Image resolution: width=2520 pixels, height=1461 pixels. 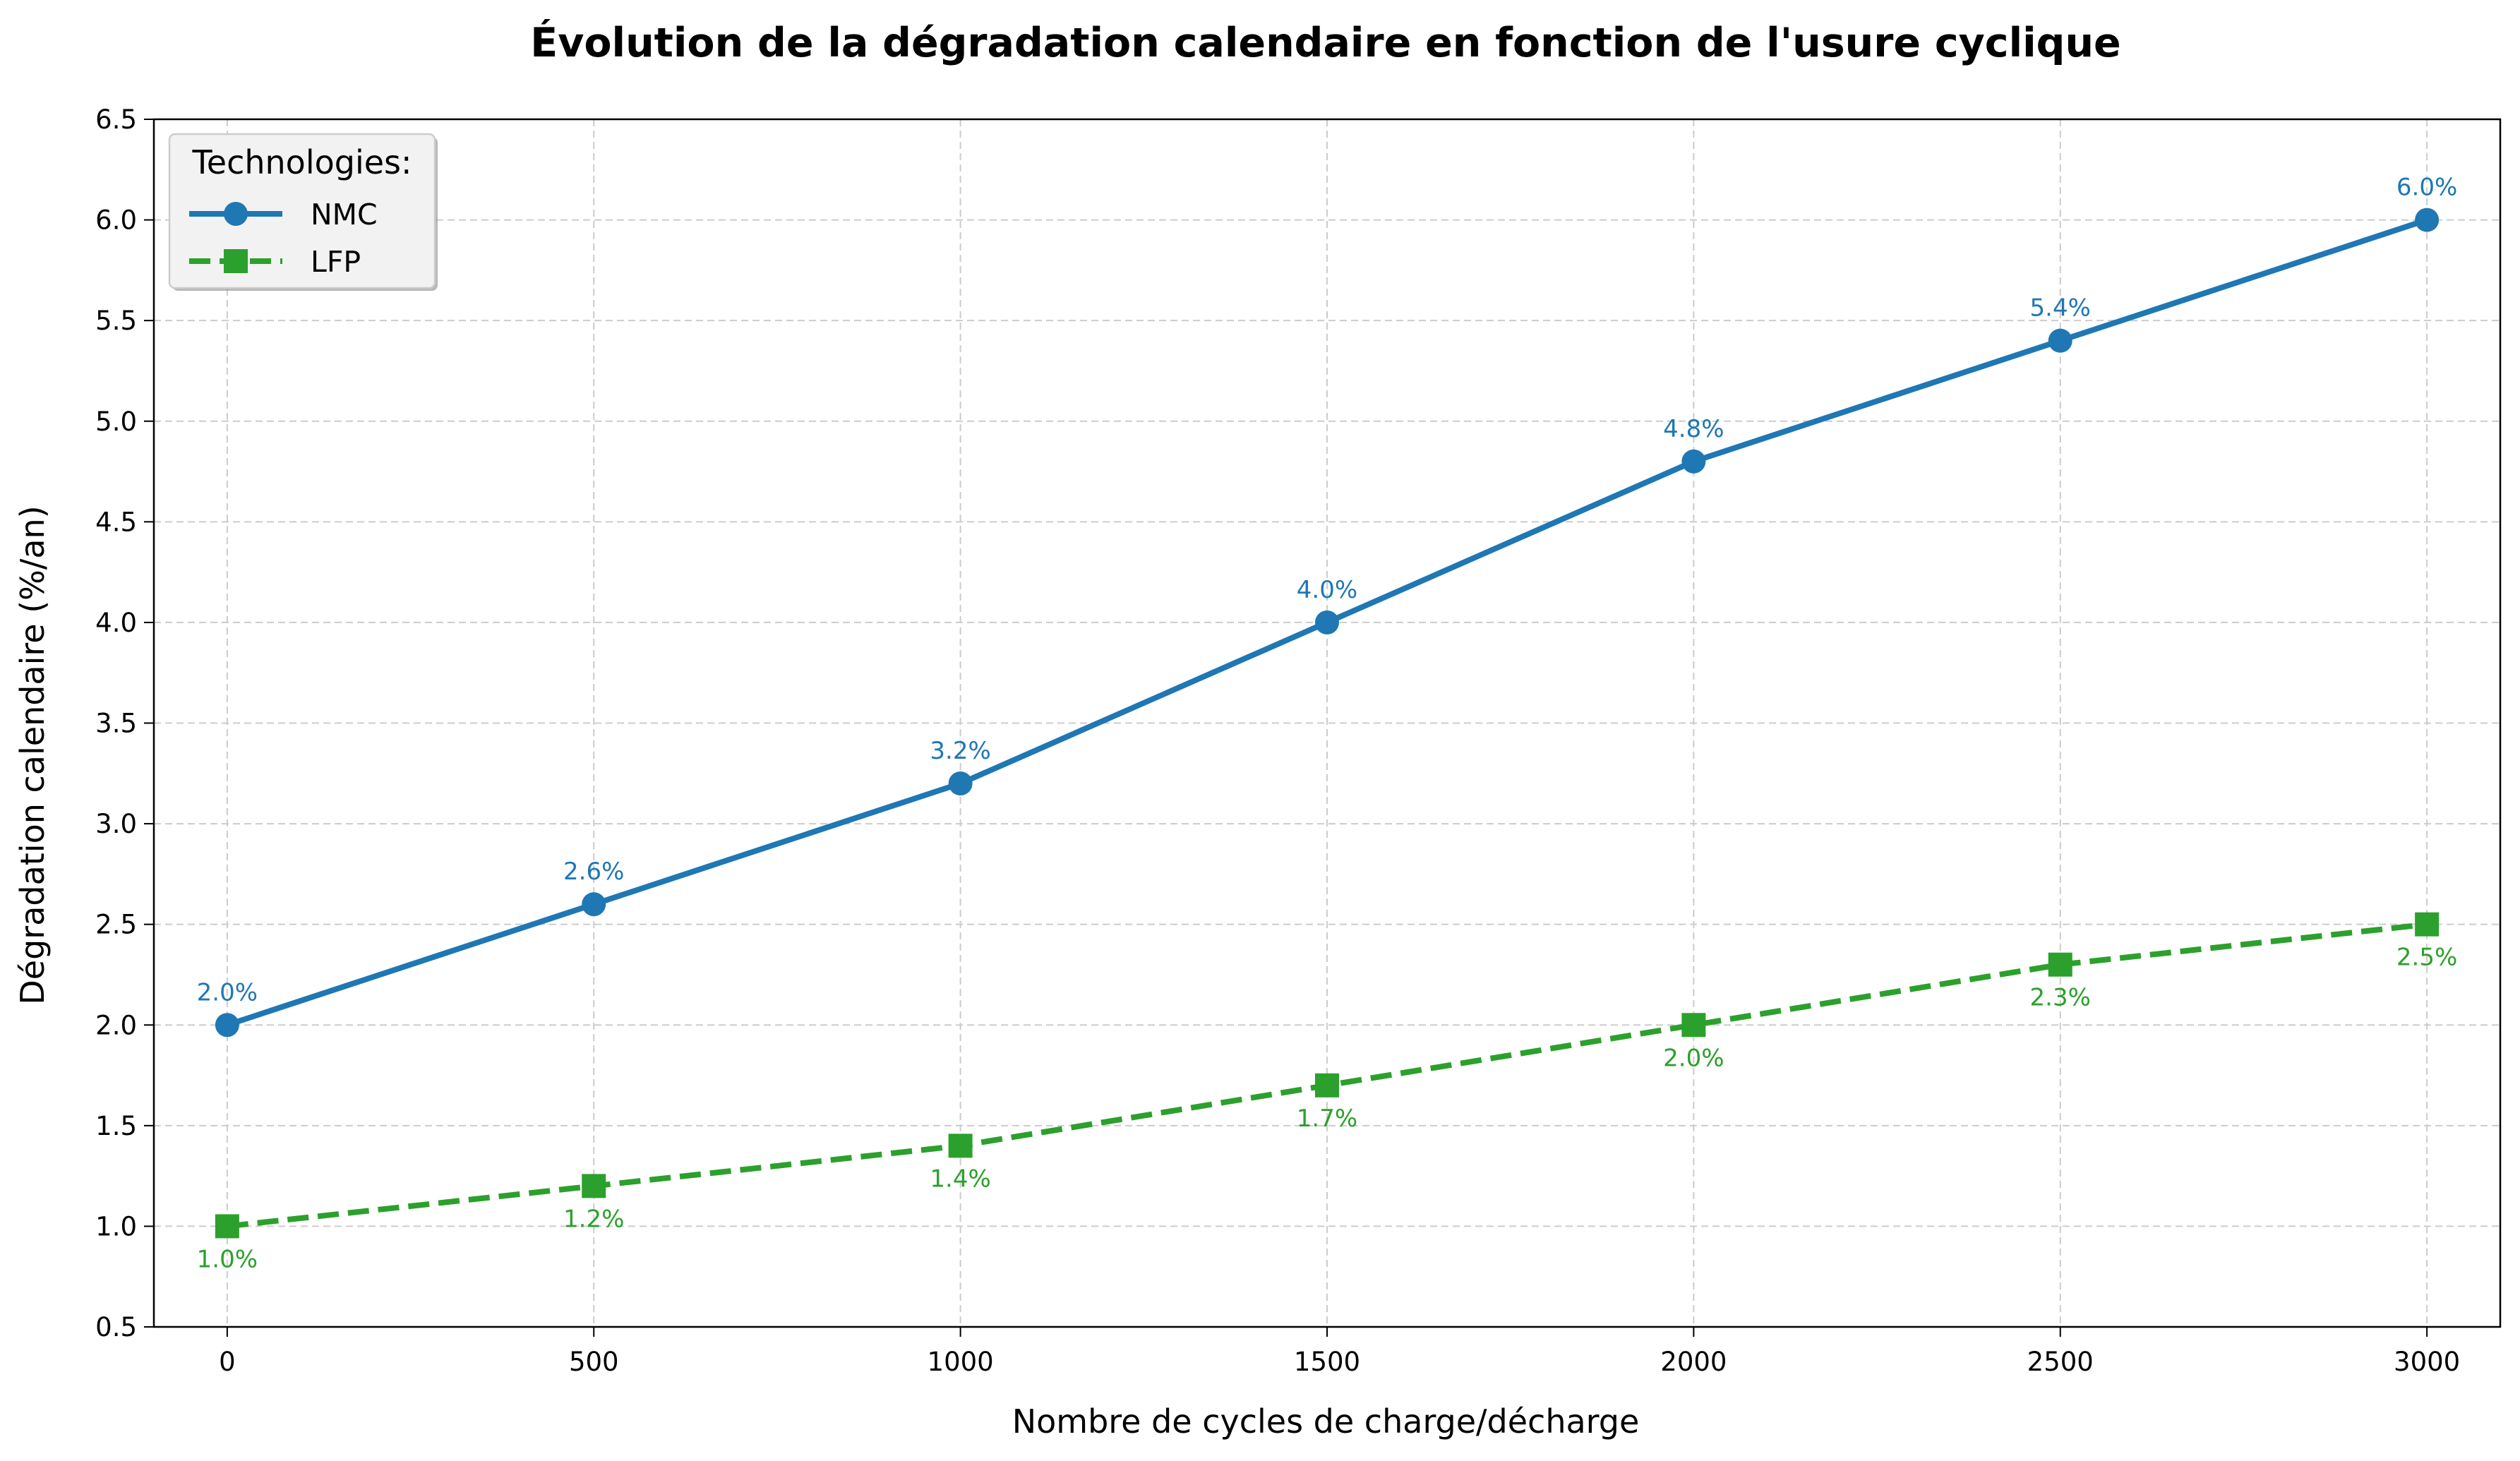 What do you see at coordinates (116, 824) in the screenshot?
I see `y-tick-label: 3.0` at bounding box center [116, 824].